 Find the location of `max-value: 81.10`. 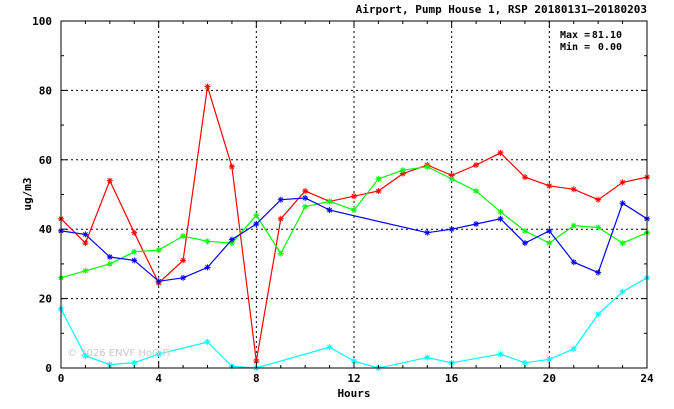

max-value: 81.10 is located at coordinates (607, 35).